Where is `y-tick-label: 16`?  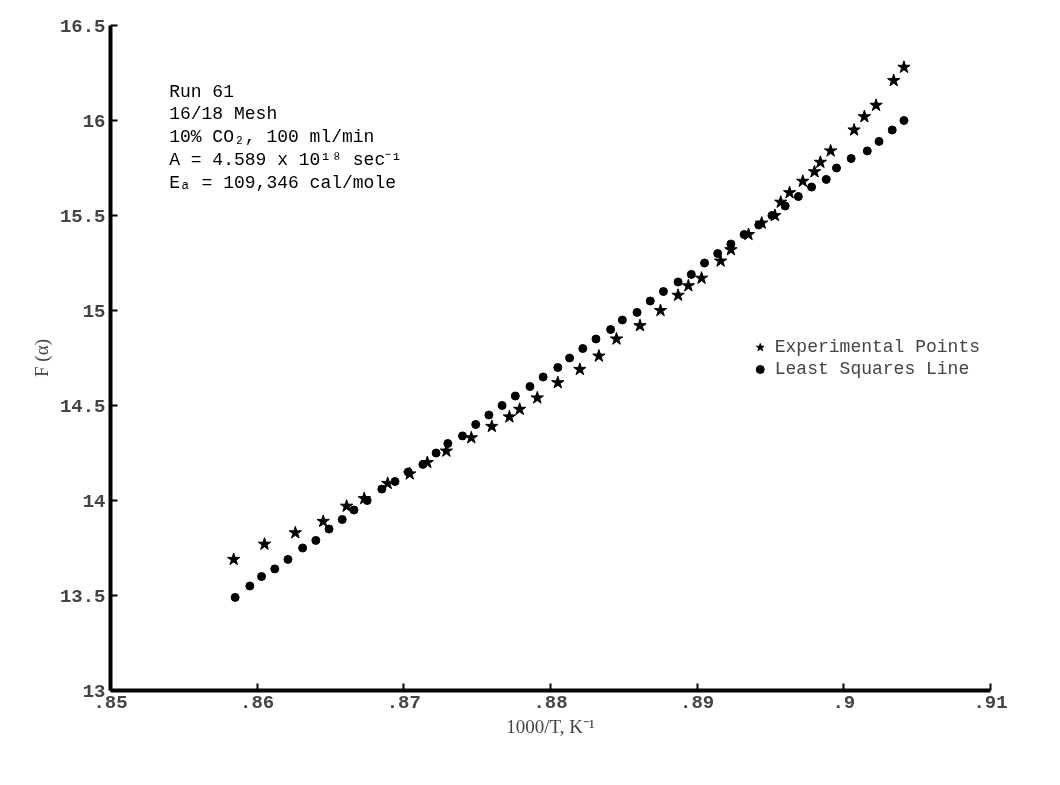
y-tick-label: 16 is located at coordinates (94, 121).